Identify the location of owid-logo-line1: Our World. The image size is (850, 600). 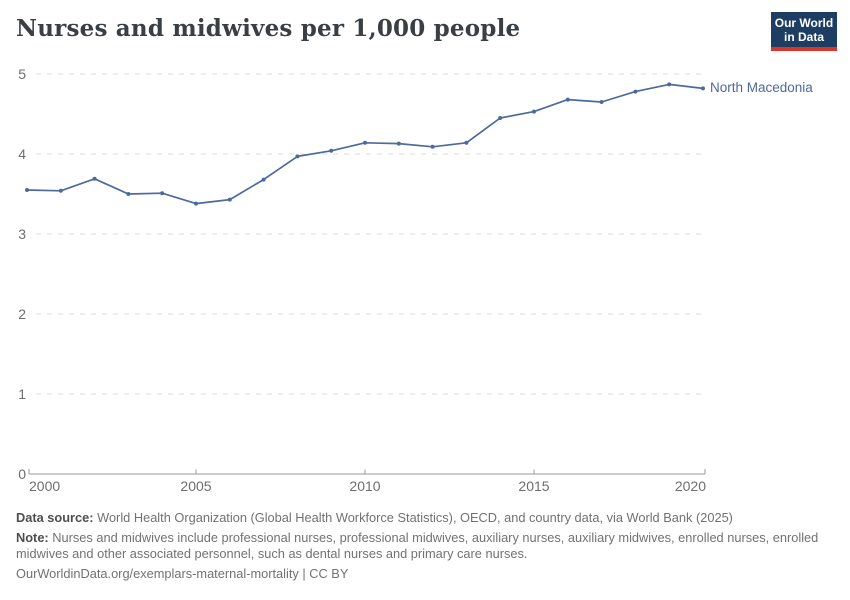
(804, 23).